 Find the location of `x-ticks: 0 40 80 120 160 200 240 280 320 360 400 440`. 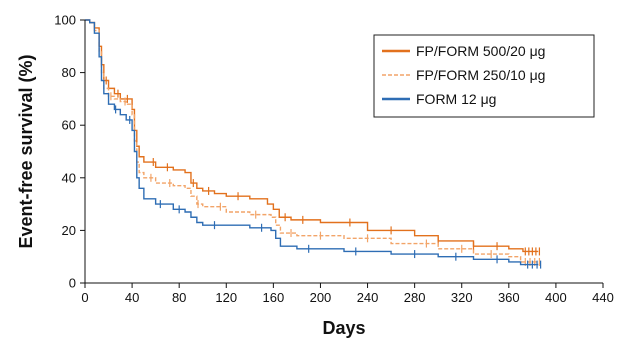

x-ticks: 0 40 80 120 160 200 240 280 320 360 400 440 is located at coordinates (347, 294).